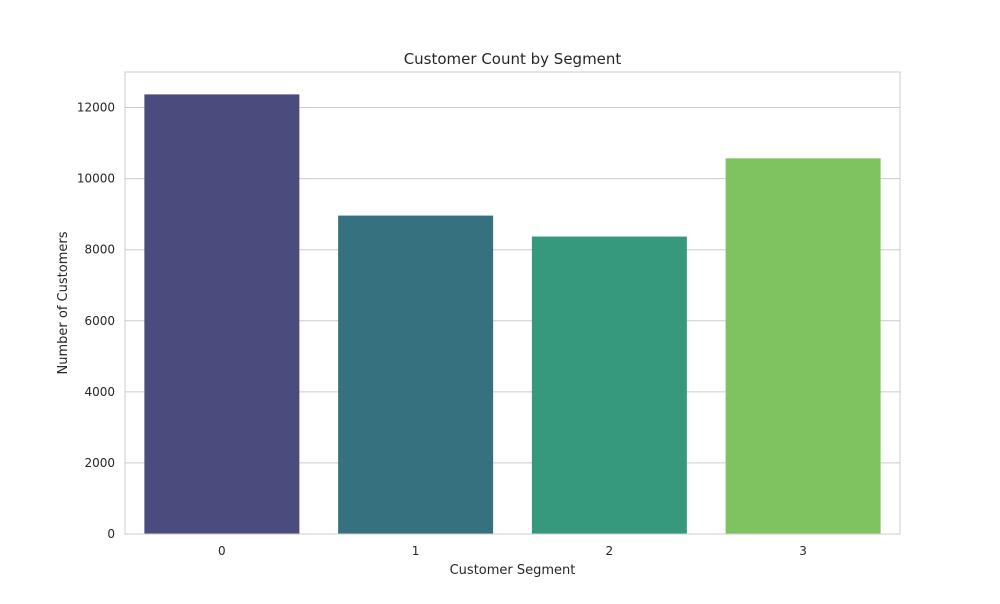 The height and width of the screenshot is (604, 1000). What do you see at coordinates (96, 179) in the screenshot?
I see `y-tick-label: 10000` at bounding box center [96, 179].